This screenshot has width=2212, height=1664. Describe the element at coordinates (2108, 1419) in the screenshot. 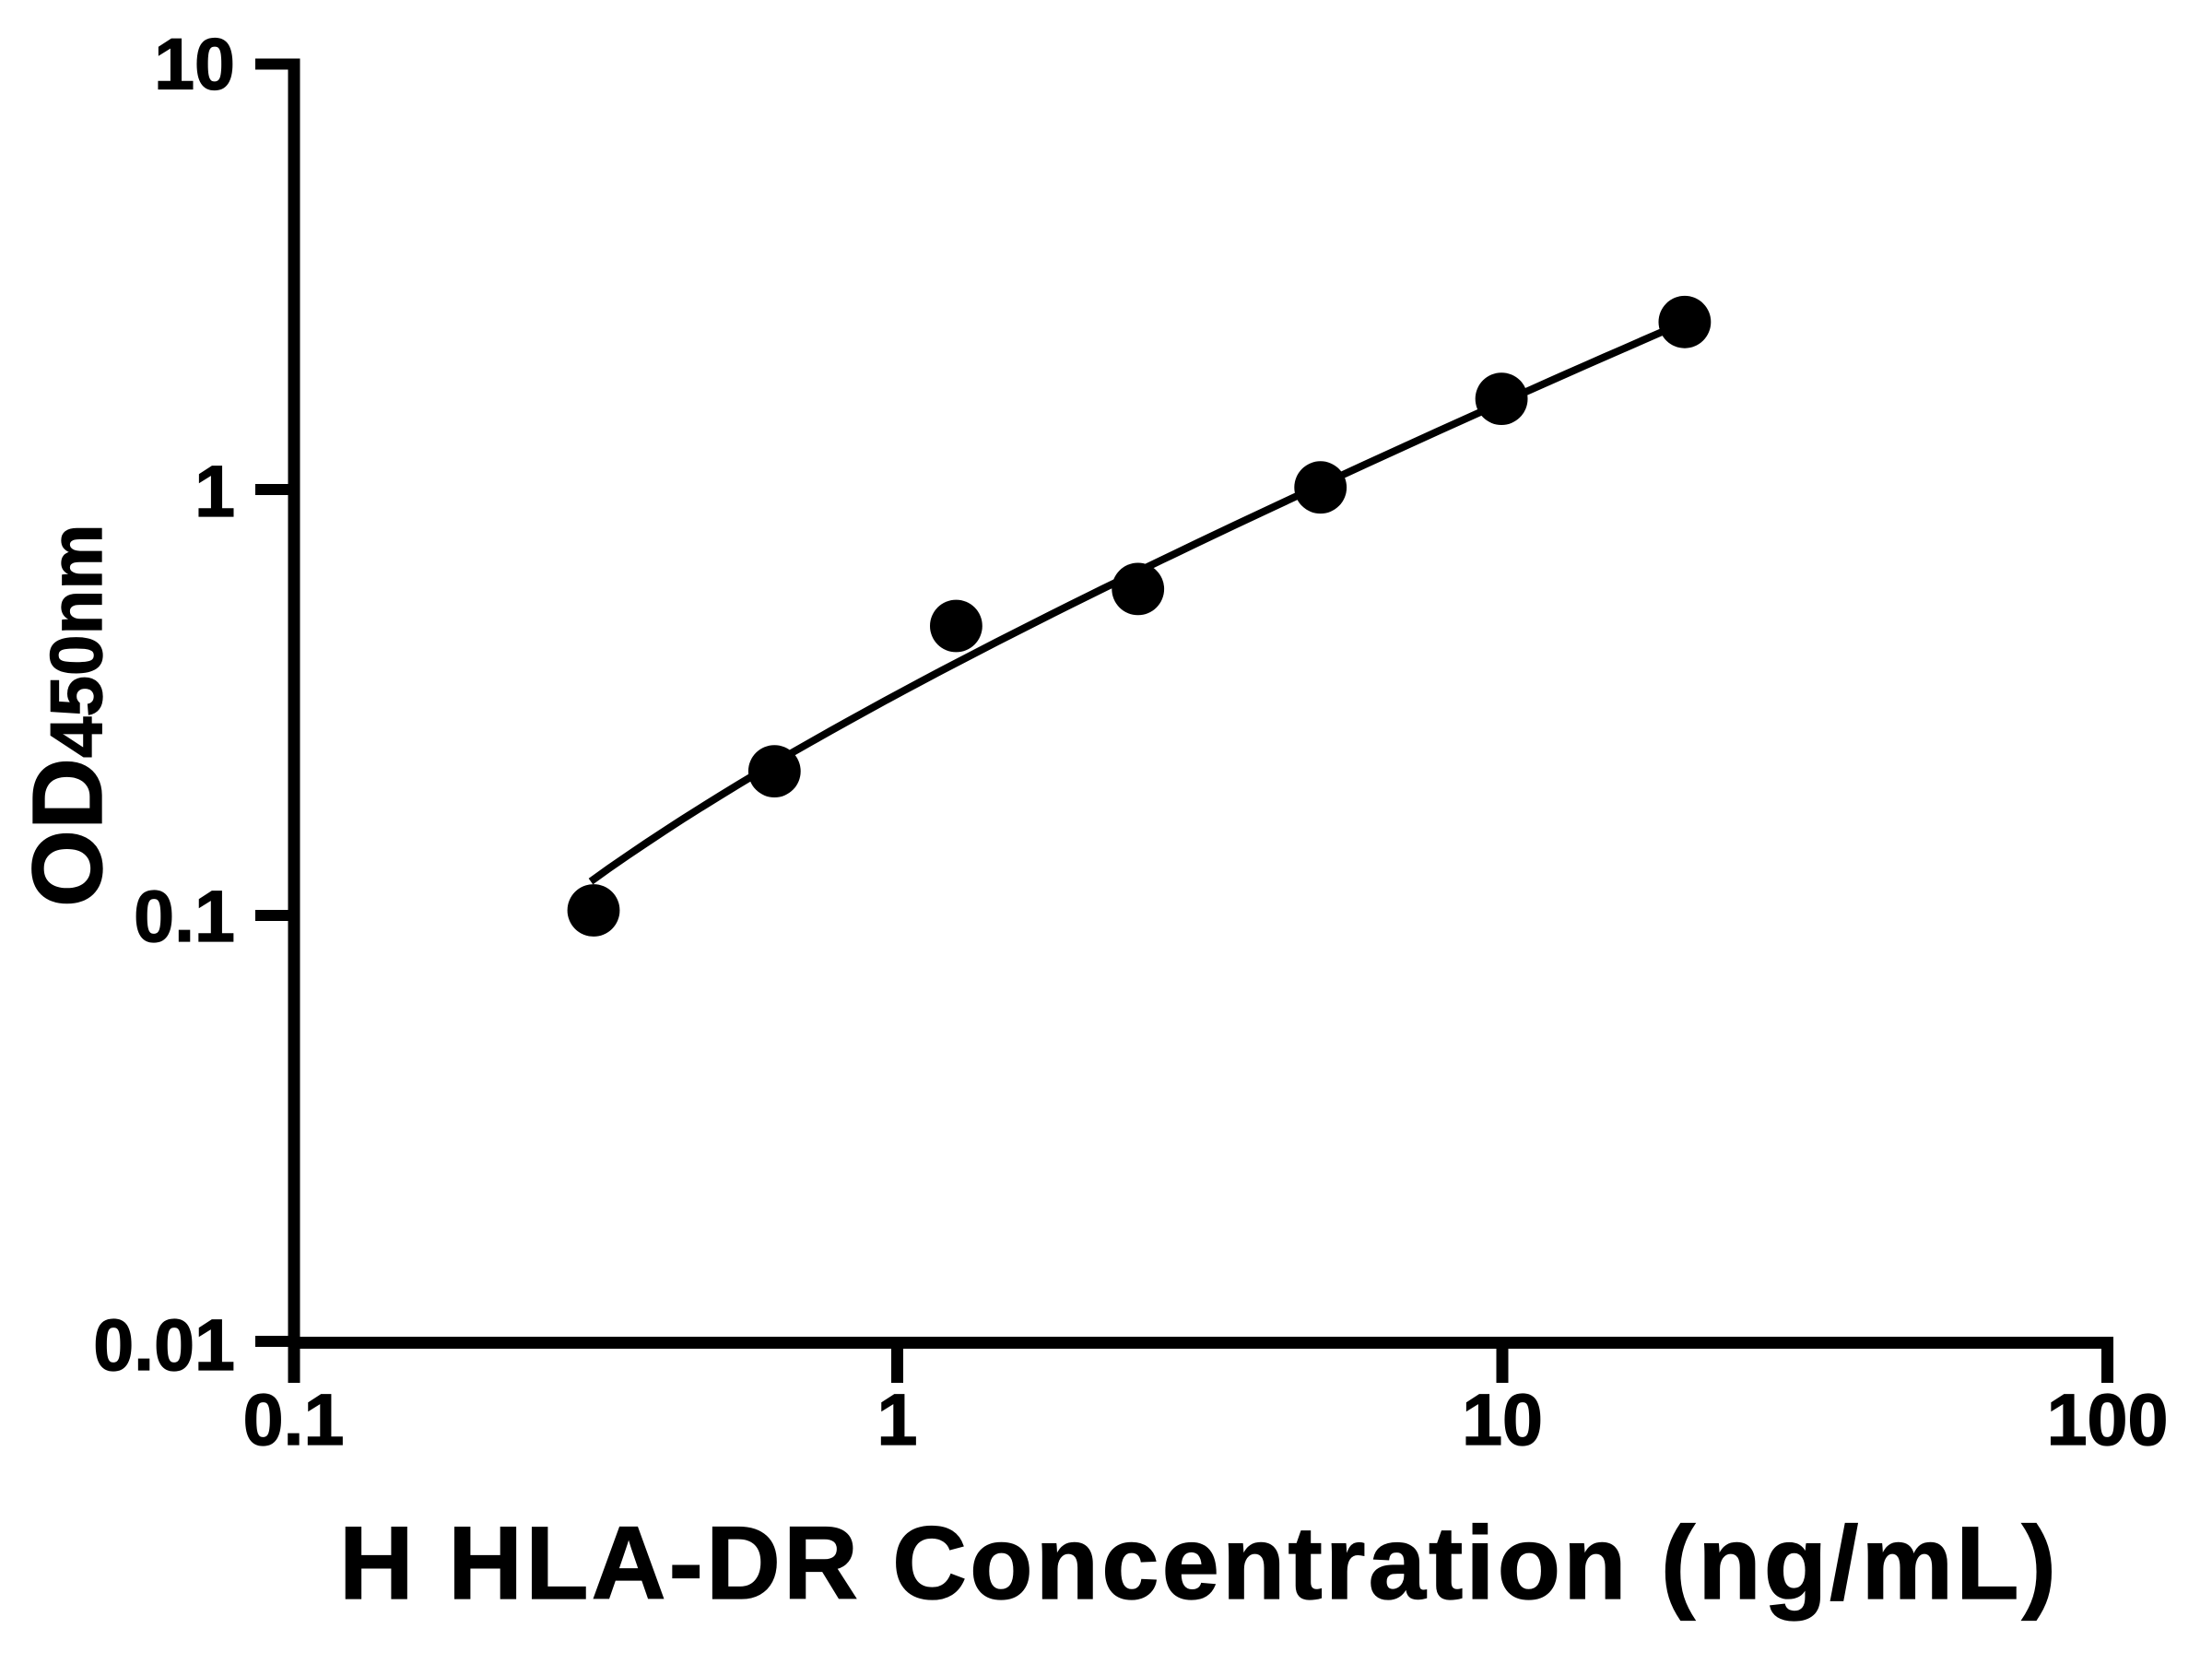

I see `svg-text: 100` at that location.